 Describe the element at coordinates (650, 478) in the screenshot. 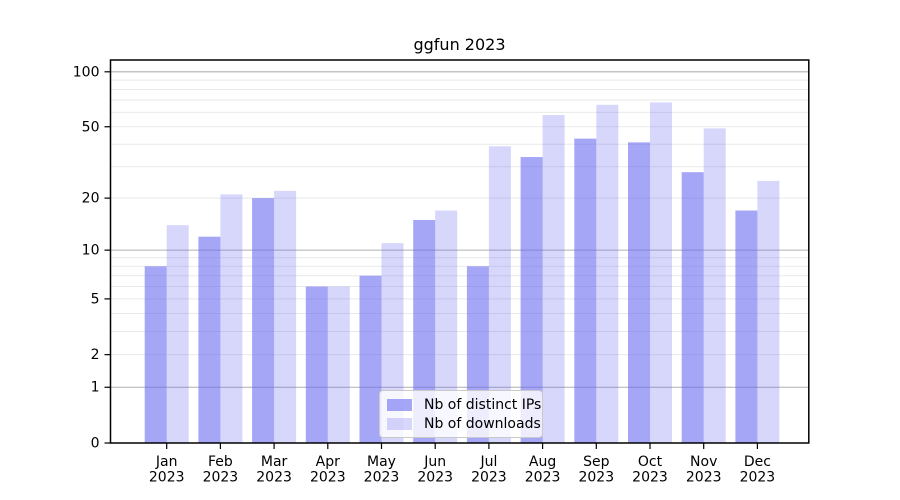

I see `x-tick-label-year-oct: 2023` at that location.